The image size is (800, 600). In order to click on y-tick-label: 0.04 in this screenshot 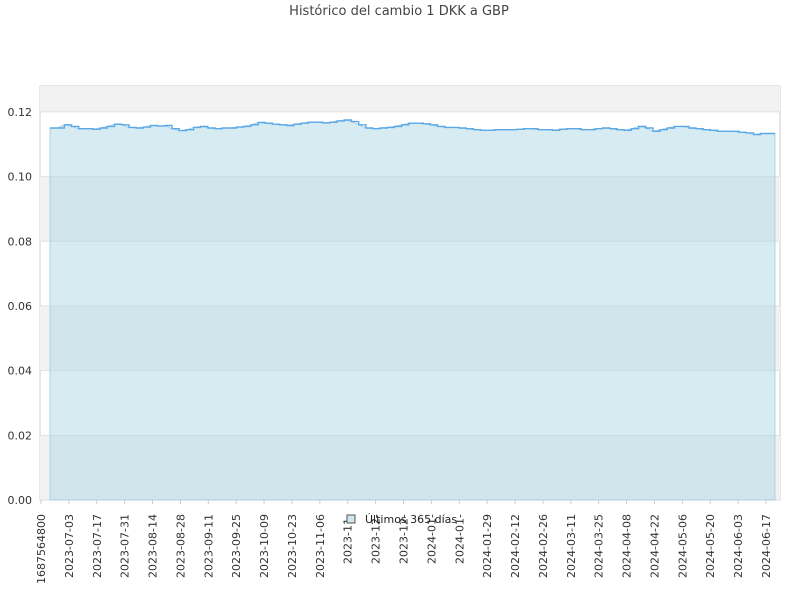, I will do `click(20, 371)`.